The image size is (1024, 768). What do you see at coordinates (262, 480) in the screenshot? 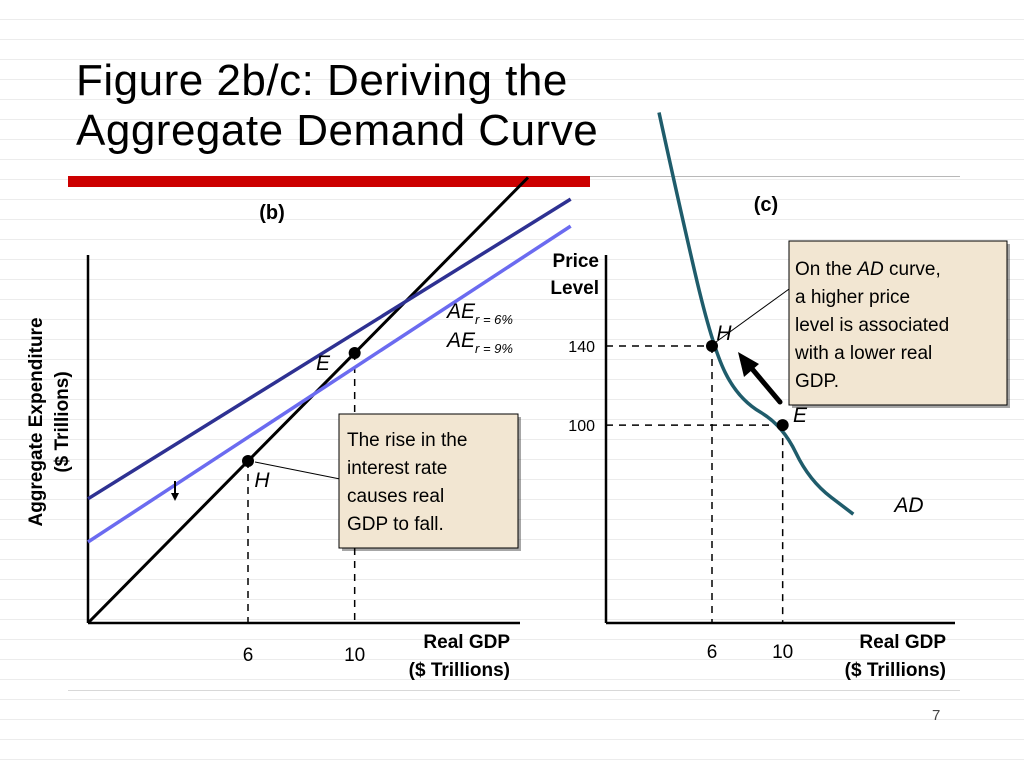
I see `panel-b-point-h-label: H` at bounding box center [262, 480].